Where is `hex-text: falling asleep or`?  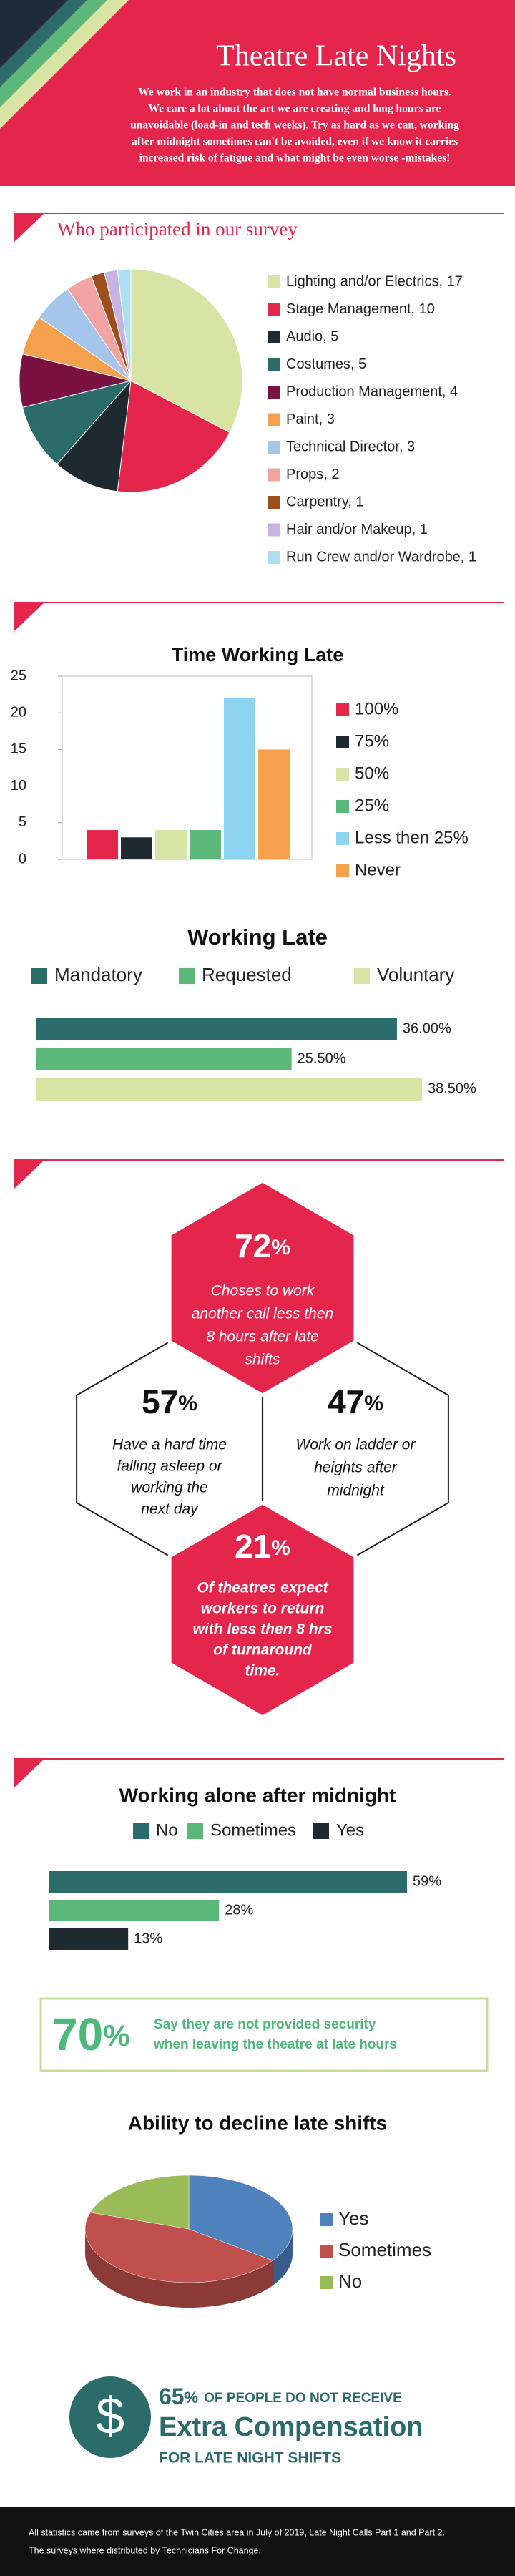
hex-text: falling asleep or is located at coordinates (169, 1466).